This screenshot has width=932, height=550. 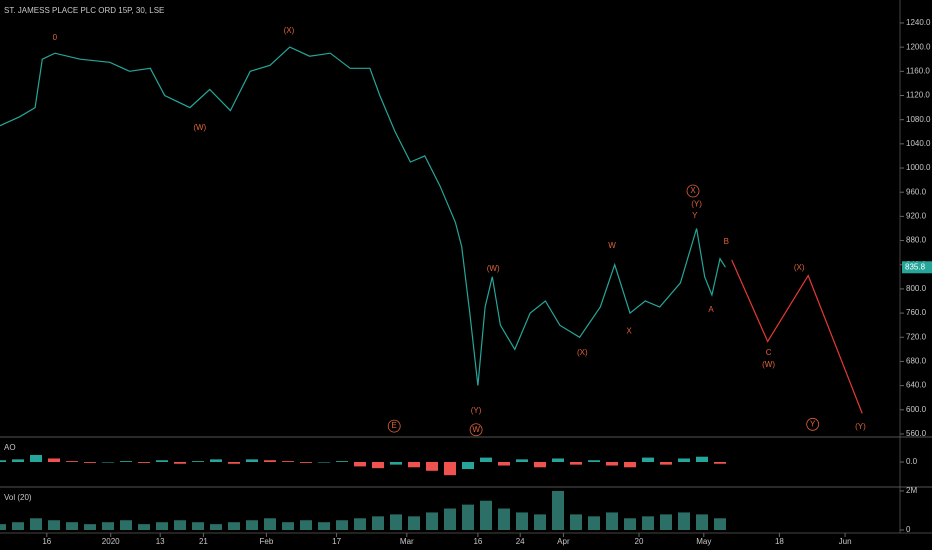 I want to click on x-tick-label: 24, so click(x=520, y=541).